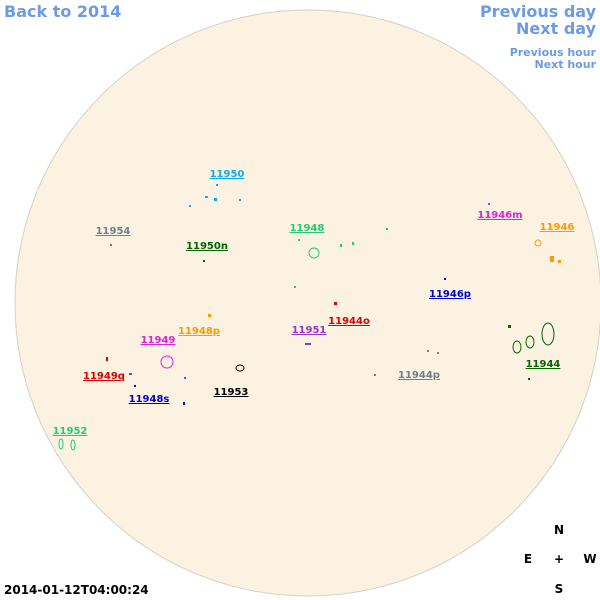  I want to click on region-label: 11946m, so click(499, 215).